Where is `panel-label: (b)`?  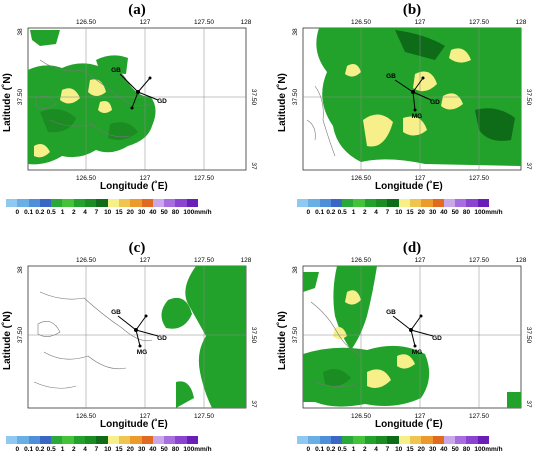 panel-label: (b) is located at coordinates (412, 10).